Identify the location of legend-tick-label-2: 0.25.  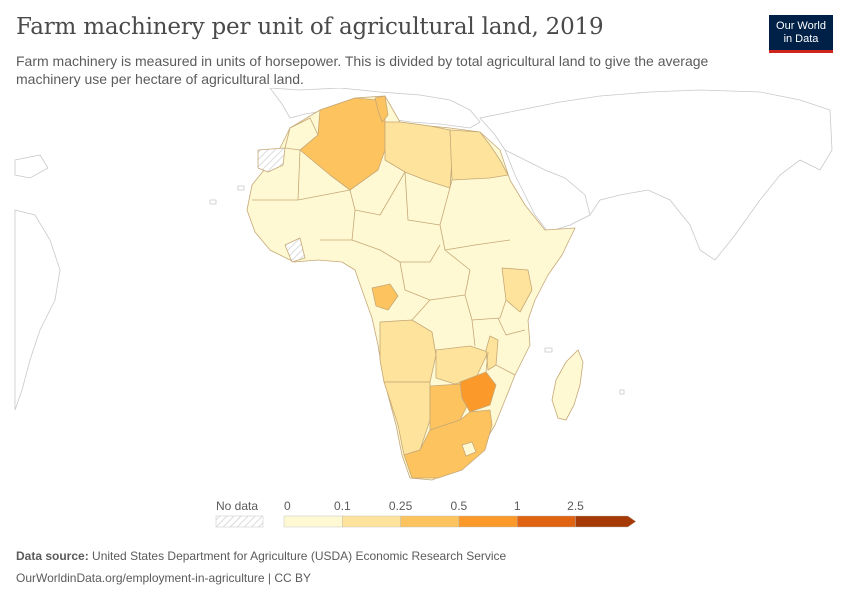
(401, 506).